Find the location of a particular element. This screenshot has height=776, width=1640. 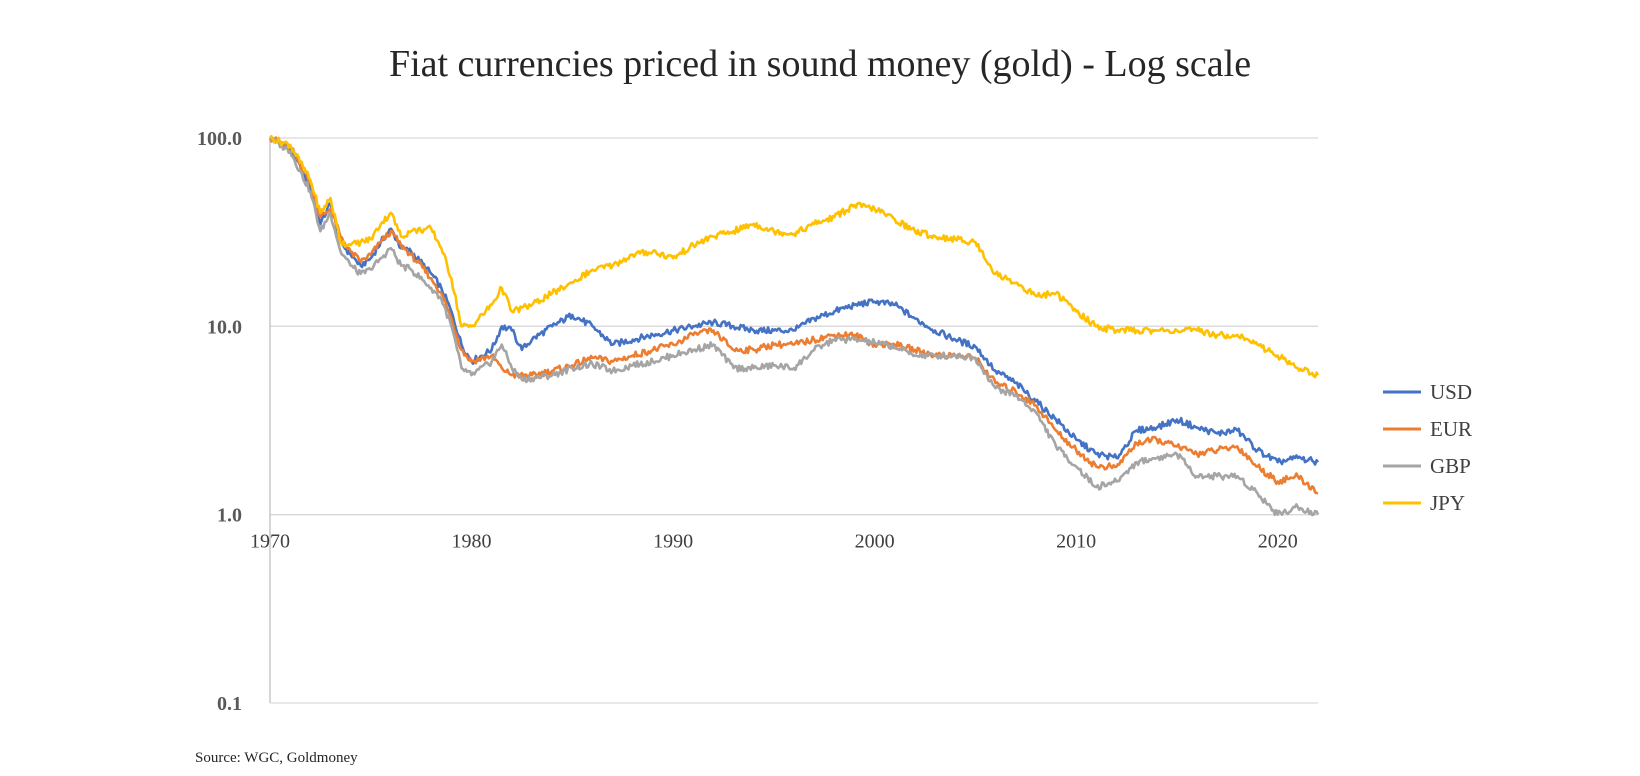

x-tick-label: 1980 is located at coordinates (472, 542).